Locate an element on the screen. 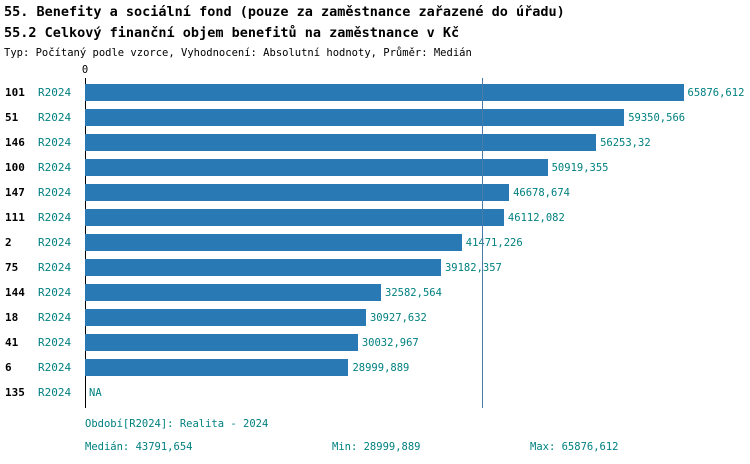 The width and height of the screenshot is (750, 464). bar-zone: NA is located at coordinates (417, 392).